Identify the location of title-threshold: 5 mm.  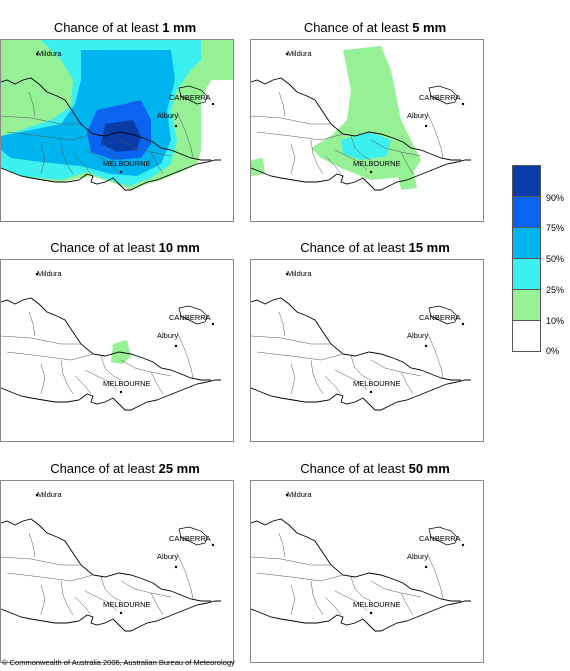
(429, 27).